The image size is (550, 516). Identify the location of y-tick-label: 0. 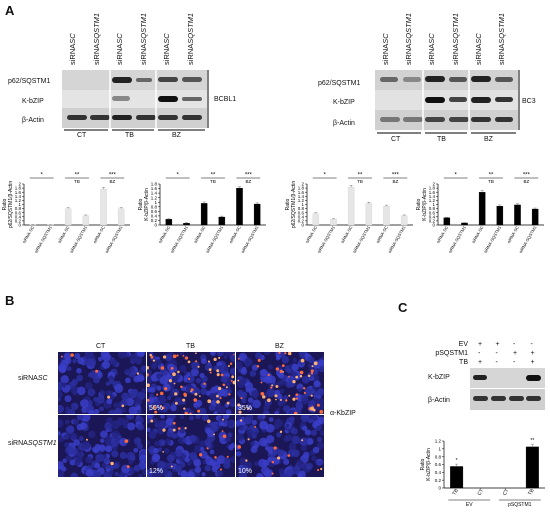
(155, 225).